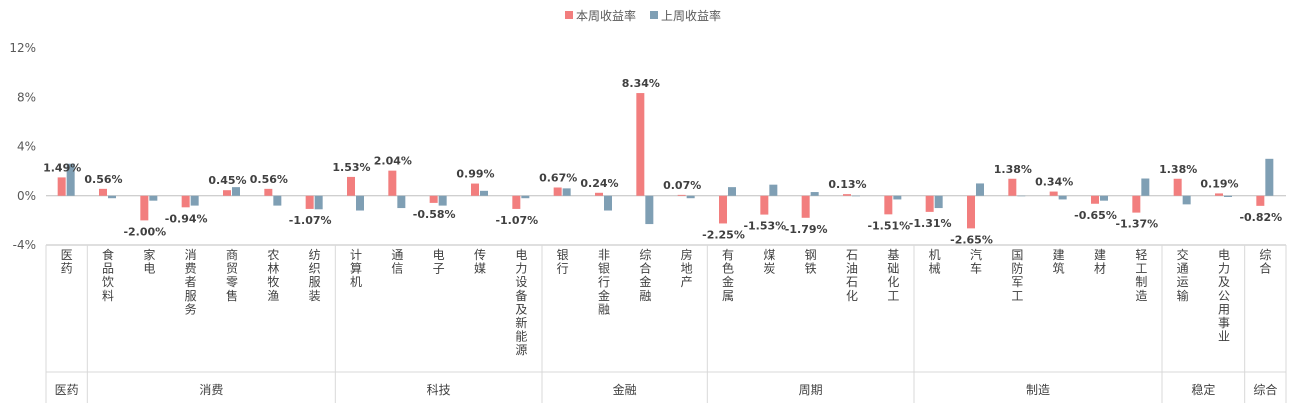 Image resolution: width=1299 pixels, height=408 pixels. I want to click on data-label: 0.24%, so click(599, 183).